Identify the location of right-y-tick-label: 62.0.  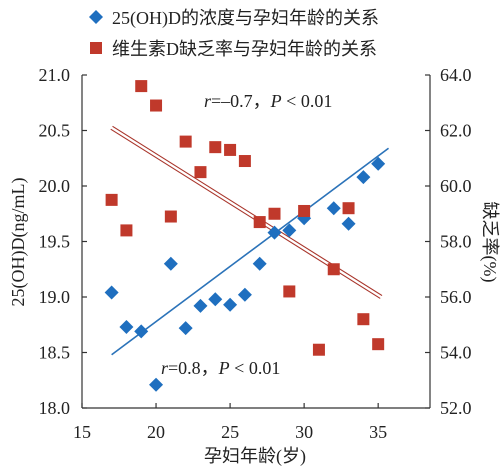
(456, 131).